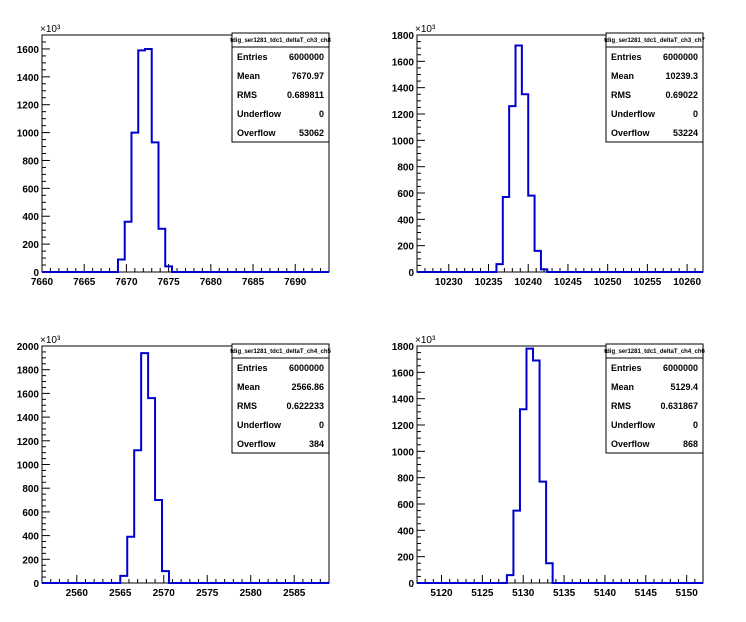 The height and width of the screenshot is (622, 746). What do you see at coordinates (647, 282) in the screenshot?
I see `x-tick-label: 10255` at bounding box center [647, 282].